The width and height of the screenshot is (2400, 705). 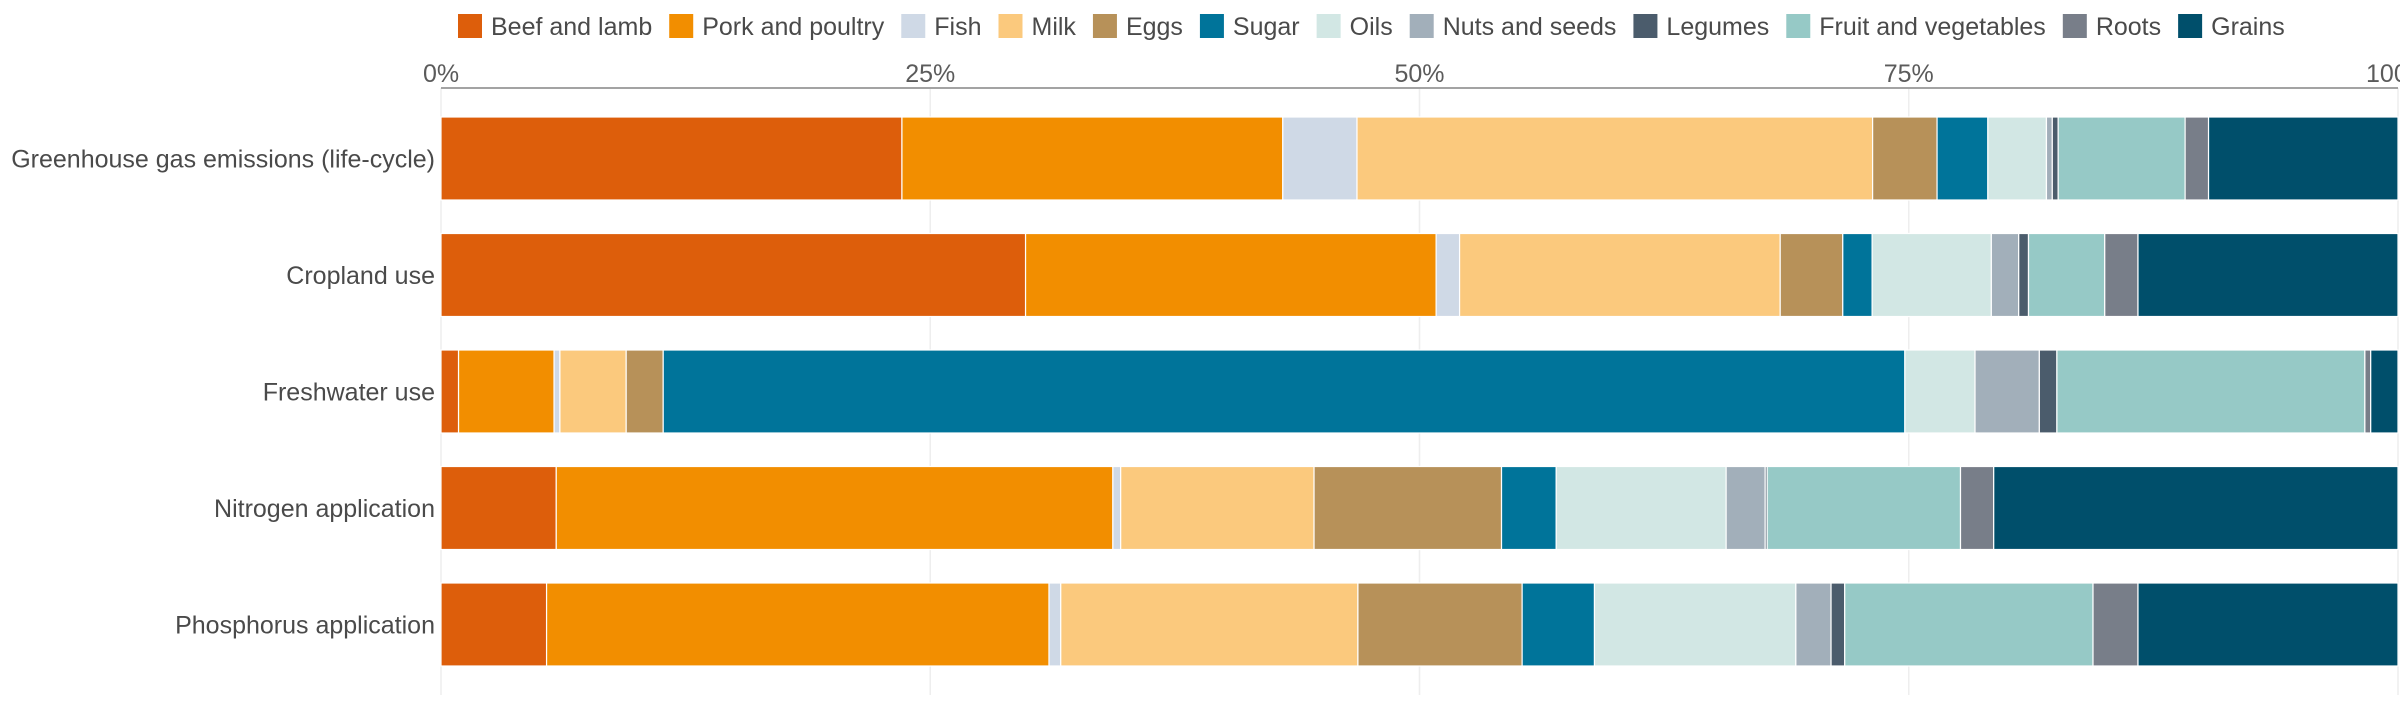 I want to click on legend-label: Roots, so click(x=2128, y=27).